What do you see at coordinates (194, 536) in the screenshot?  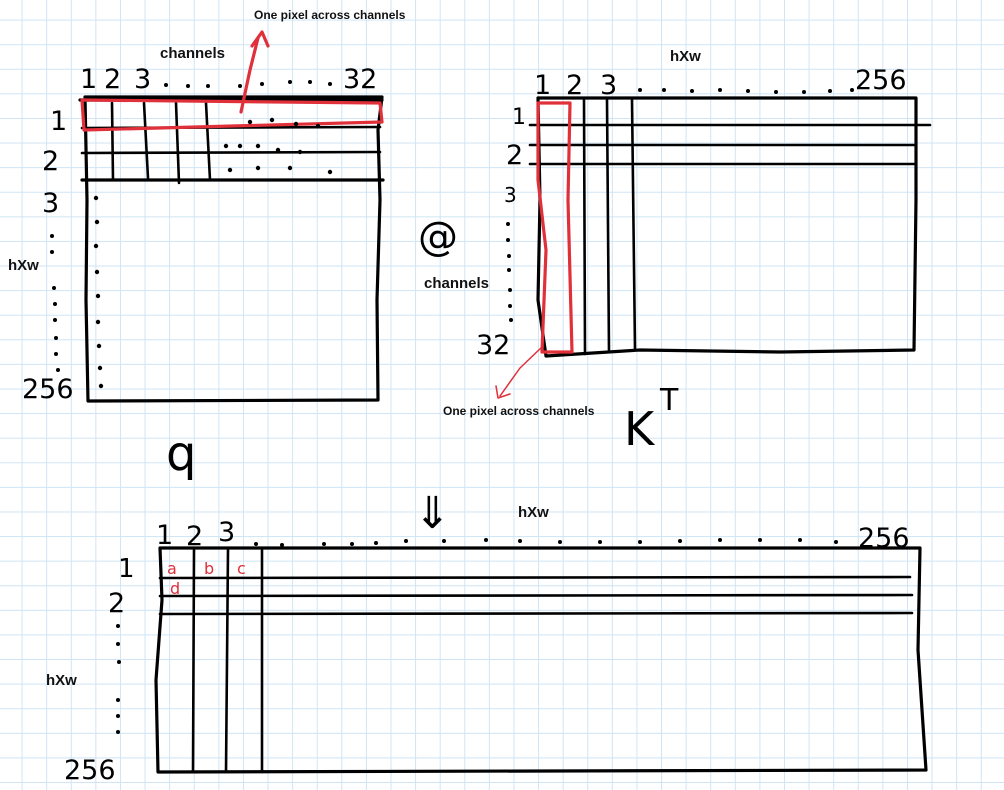 I see `result-col-index-2: 2` at bounding box center [194, 536].